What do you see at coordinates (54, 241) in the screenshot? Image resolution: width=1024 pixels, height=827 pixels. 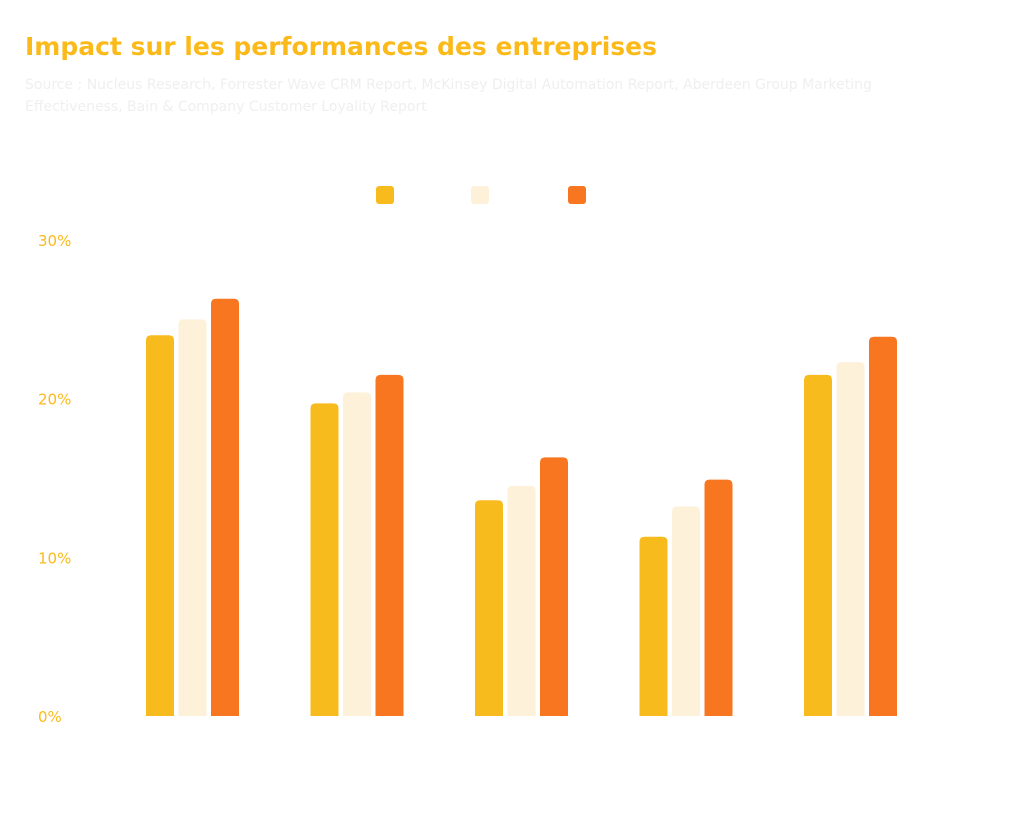 I see `y-tick-label: 30%` at bounding box center [54, 241].